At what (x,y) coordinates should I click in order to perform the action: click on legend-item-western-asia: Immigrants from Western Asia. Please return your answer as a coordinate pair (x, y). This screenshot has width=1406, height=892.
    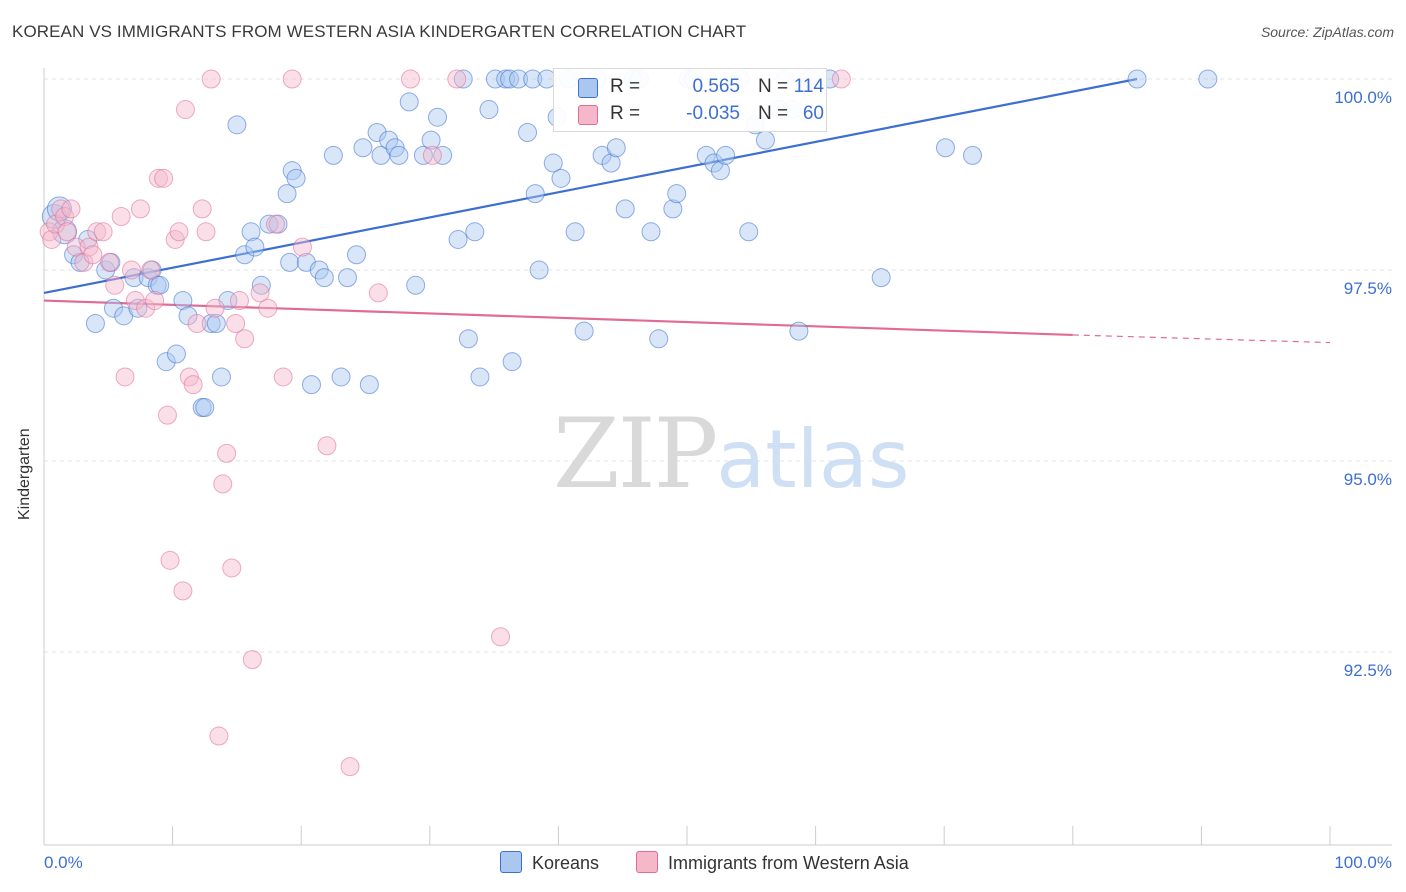
    Looking at the image, I should click on (772, 862).